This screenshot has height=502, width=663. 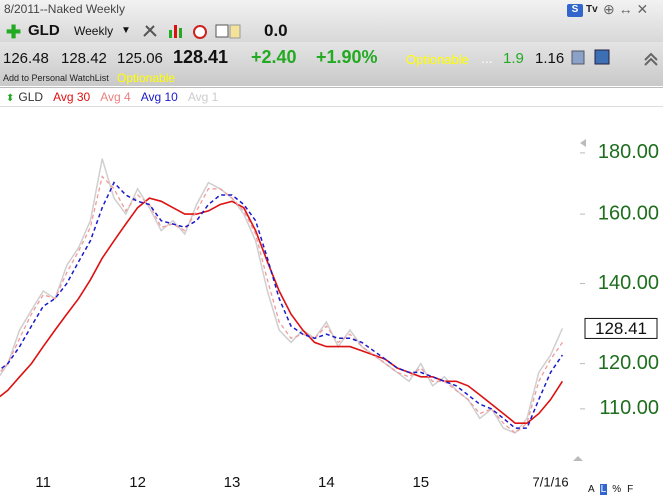 What do you see at coordinates (628, 283) in the screenshot?
I see `y-tick-label: 140.00` at bounding box center [628, 283].